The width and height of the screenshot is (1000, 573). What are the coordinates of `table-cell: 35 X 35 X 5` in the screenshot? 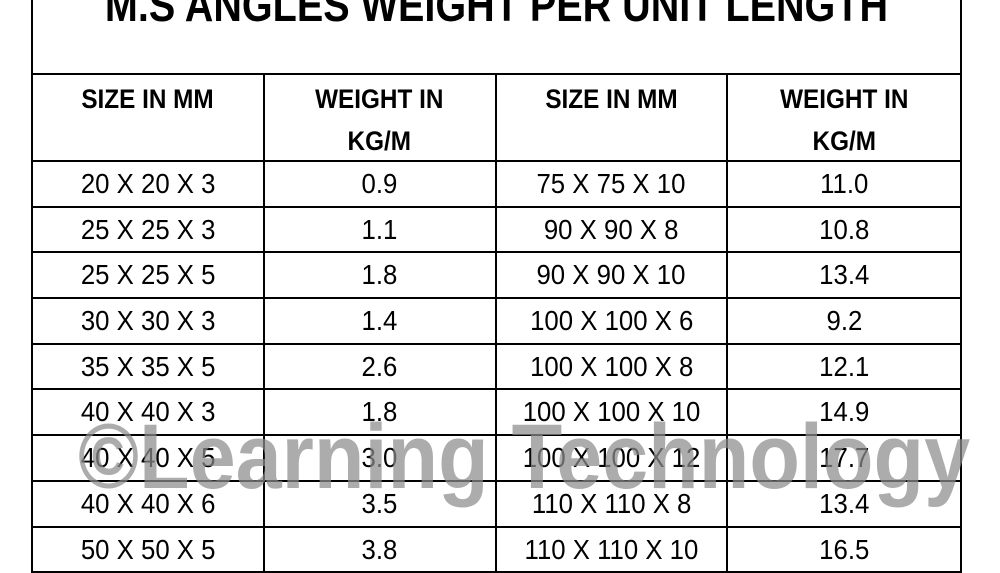 It's located at (149, 367).